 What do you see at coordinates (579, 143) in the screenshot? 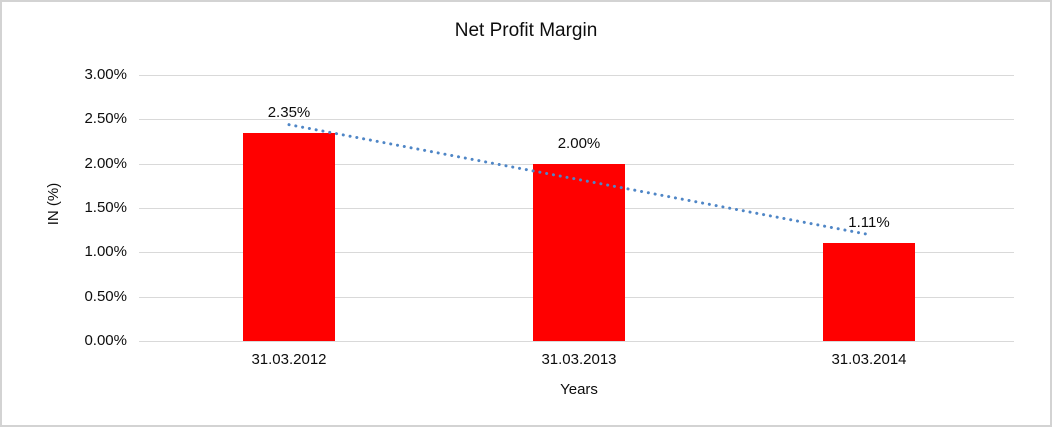
I see `bar-data-label: 2.00%` at bounding box center [579, 143].